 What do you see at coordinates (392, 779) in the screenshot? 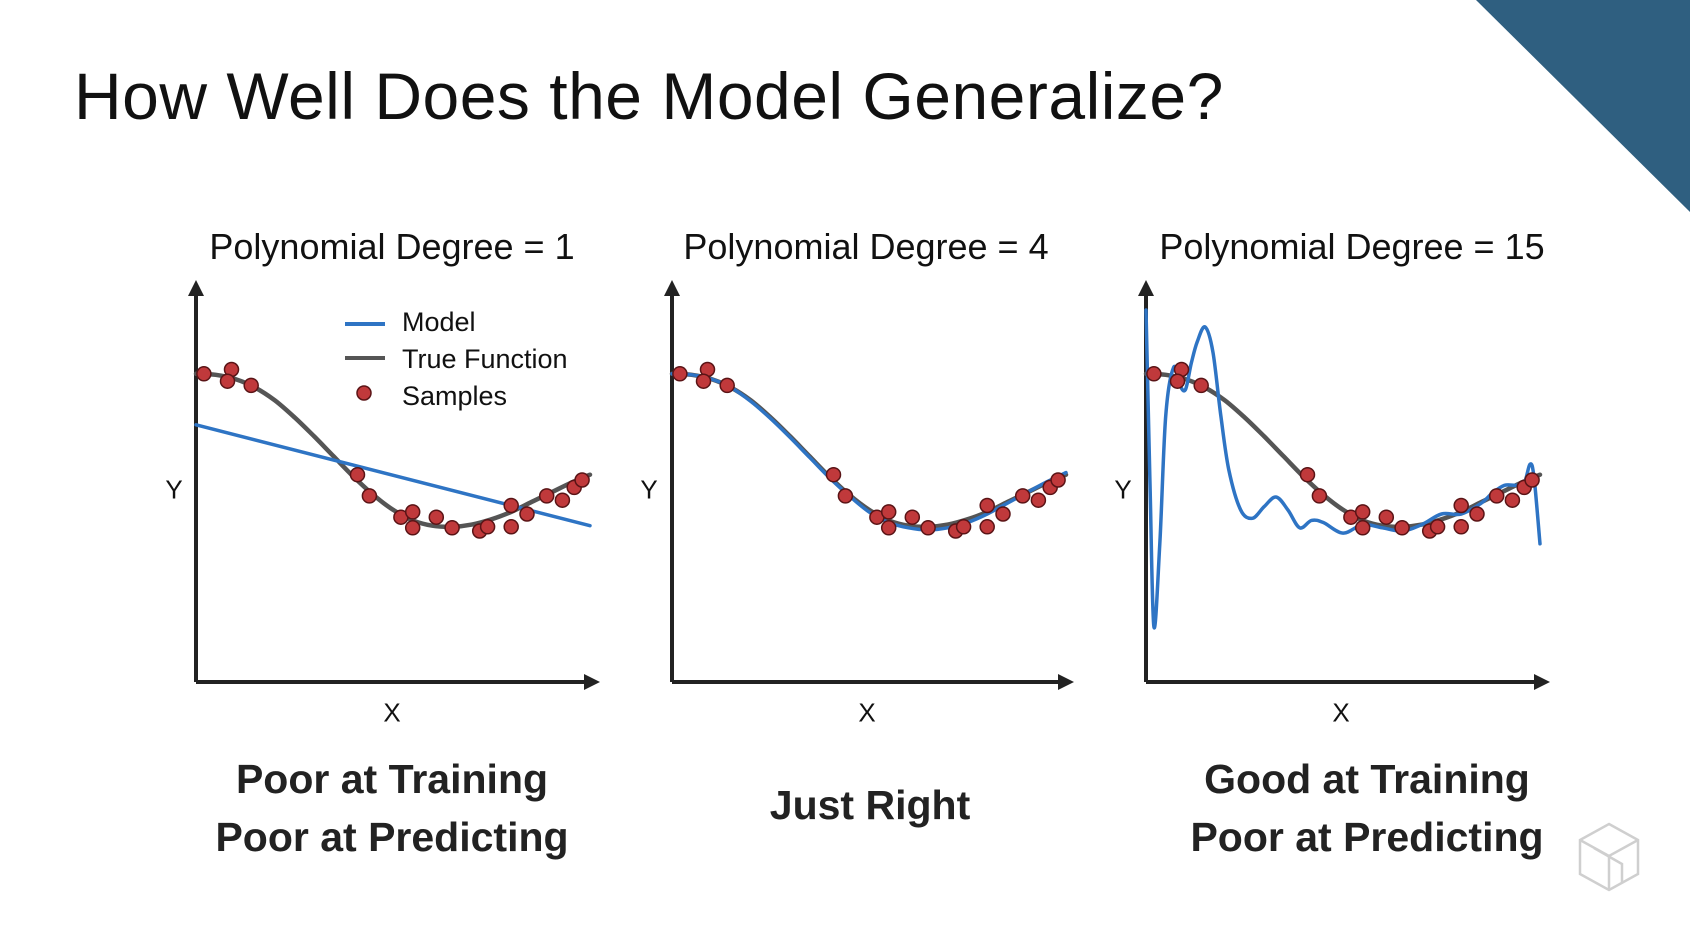
I see `panel-1-caption-line-1: Poor at Training` at bounding box center [392, 779].